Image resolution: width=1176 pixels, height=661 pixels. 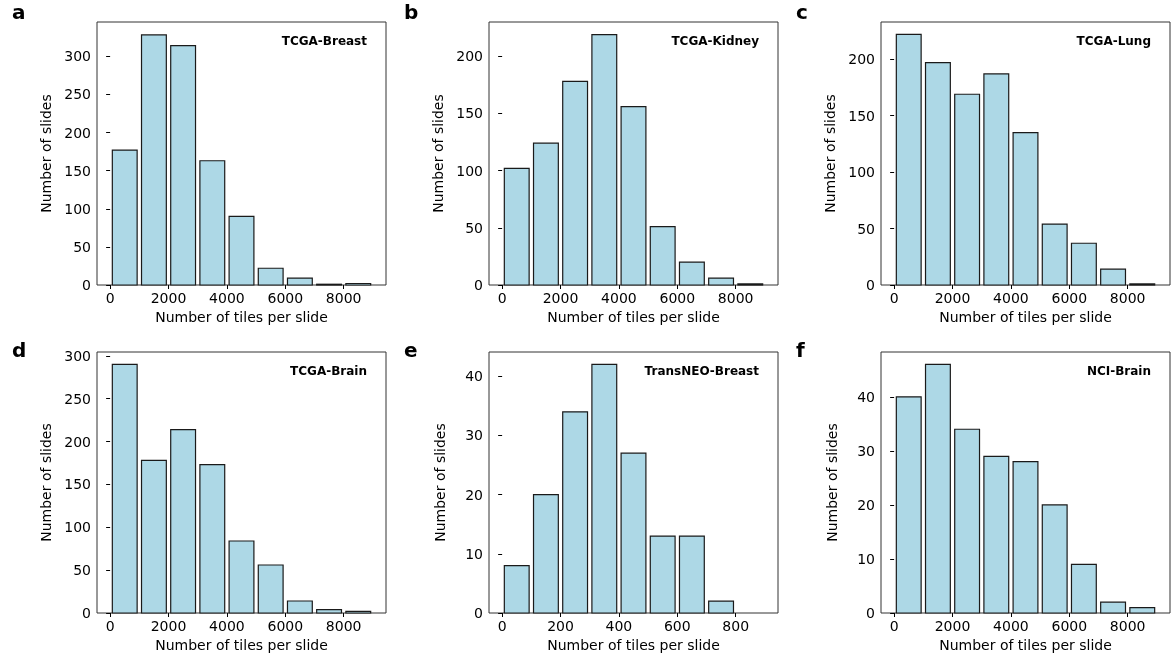 I want to click on text: b, so click(x=411, y=12).